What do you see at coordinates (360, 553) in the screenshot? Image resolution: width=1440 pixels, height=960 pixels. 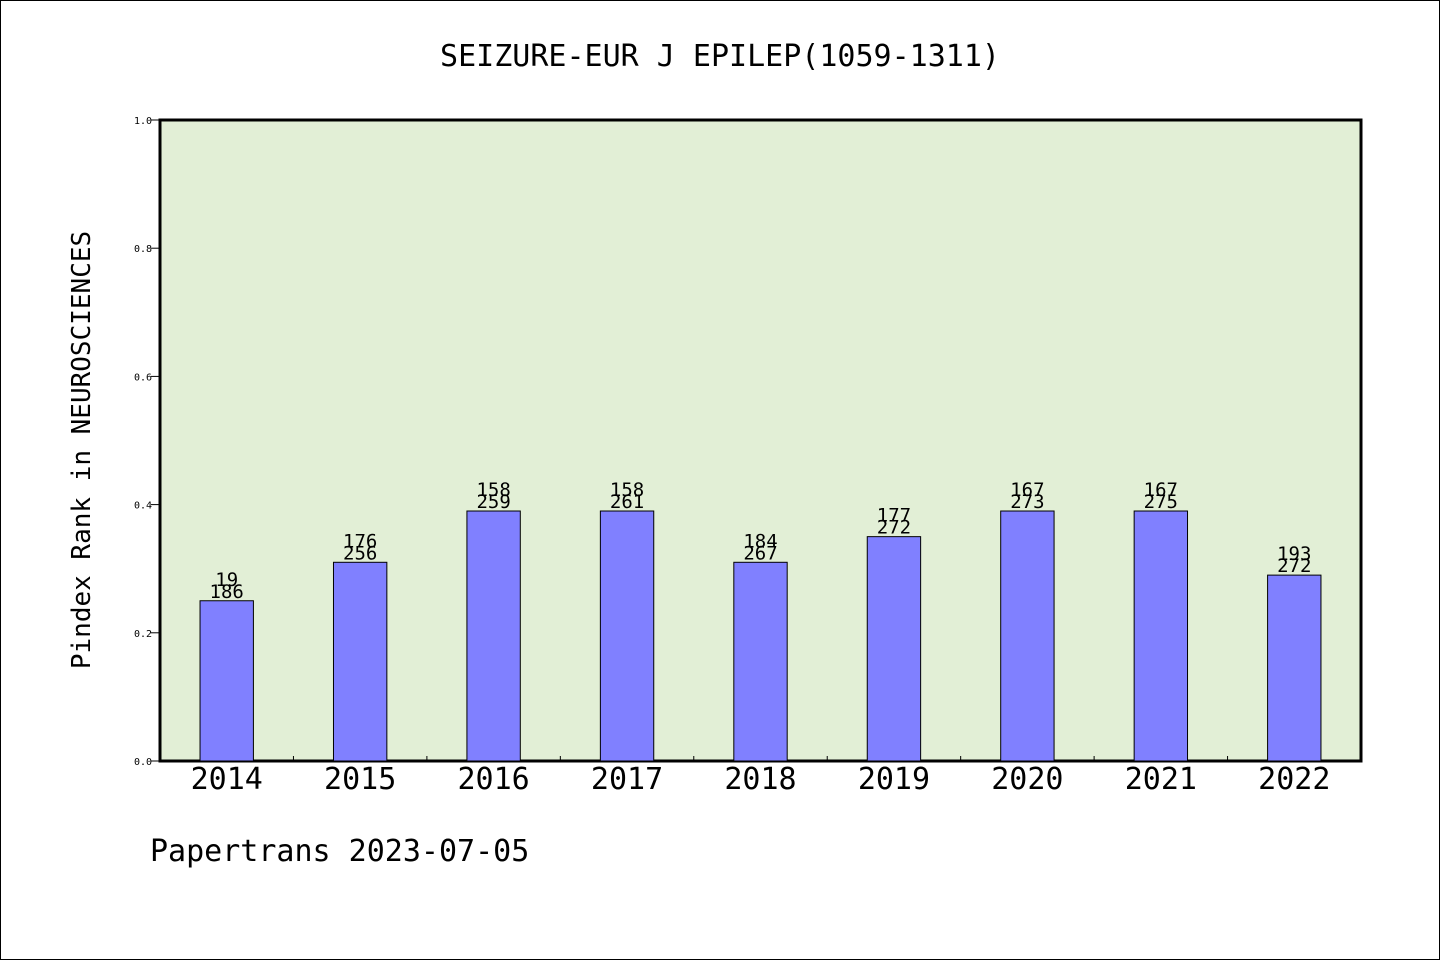 I see `bar-total-label: 256` at bounding box center [360, 553].